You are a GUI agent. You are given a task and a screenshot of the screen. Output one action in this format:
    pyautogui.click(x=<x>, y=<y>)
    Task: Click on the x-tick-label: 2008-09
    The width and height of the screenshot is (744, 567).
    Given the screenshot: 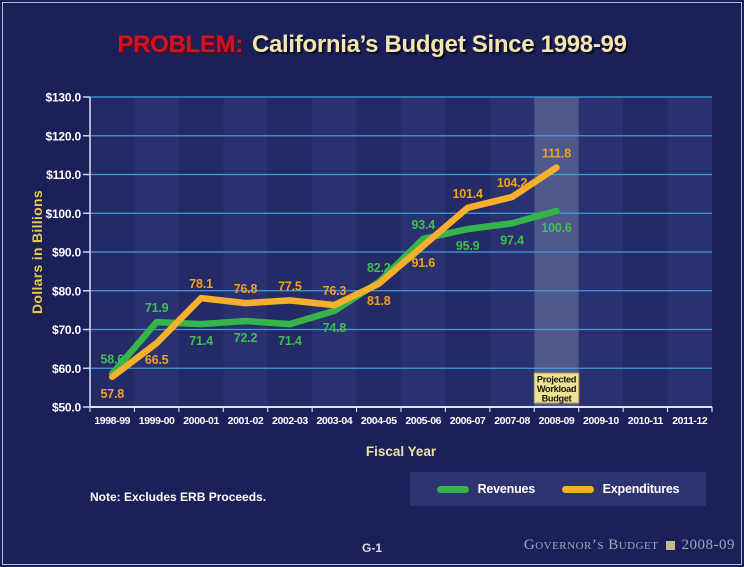 What is the action you would take?
    pyautogui.click(x=557, y=421)
    